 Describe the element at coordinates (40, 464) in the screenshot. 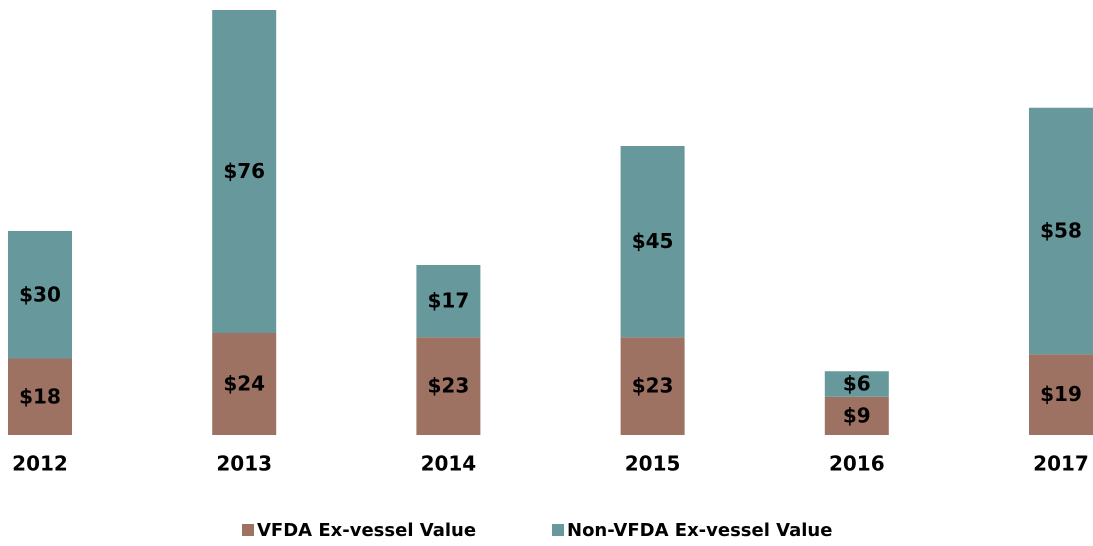

I see `x-tick-label: 2012` at that location.